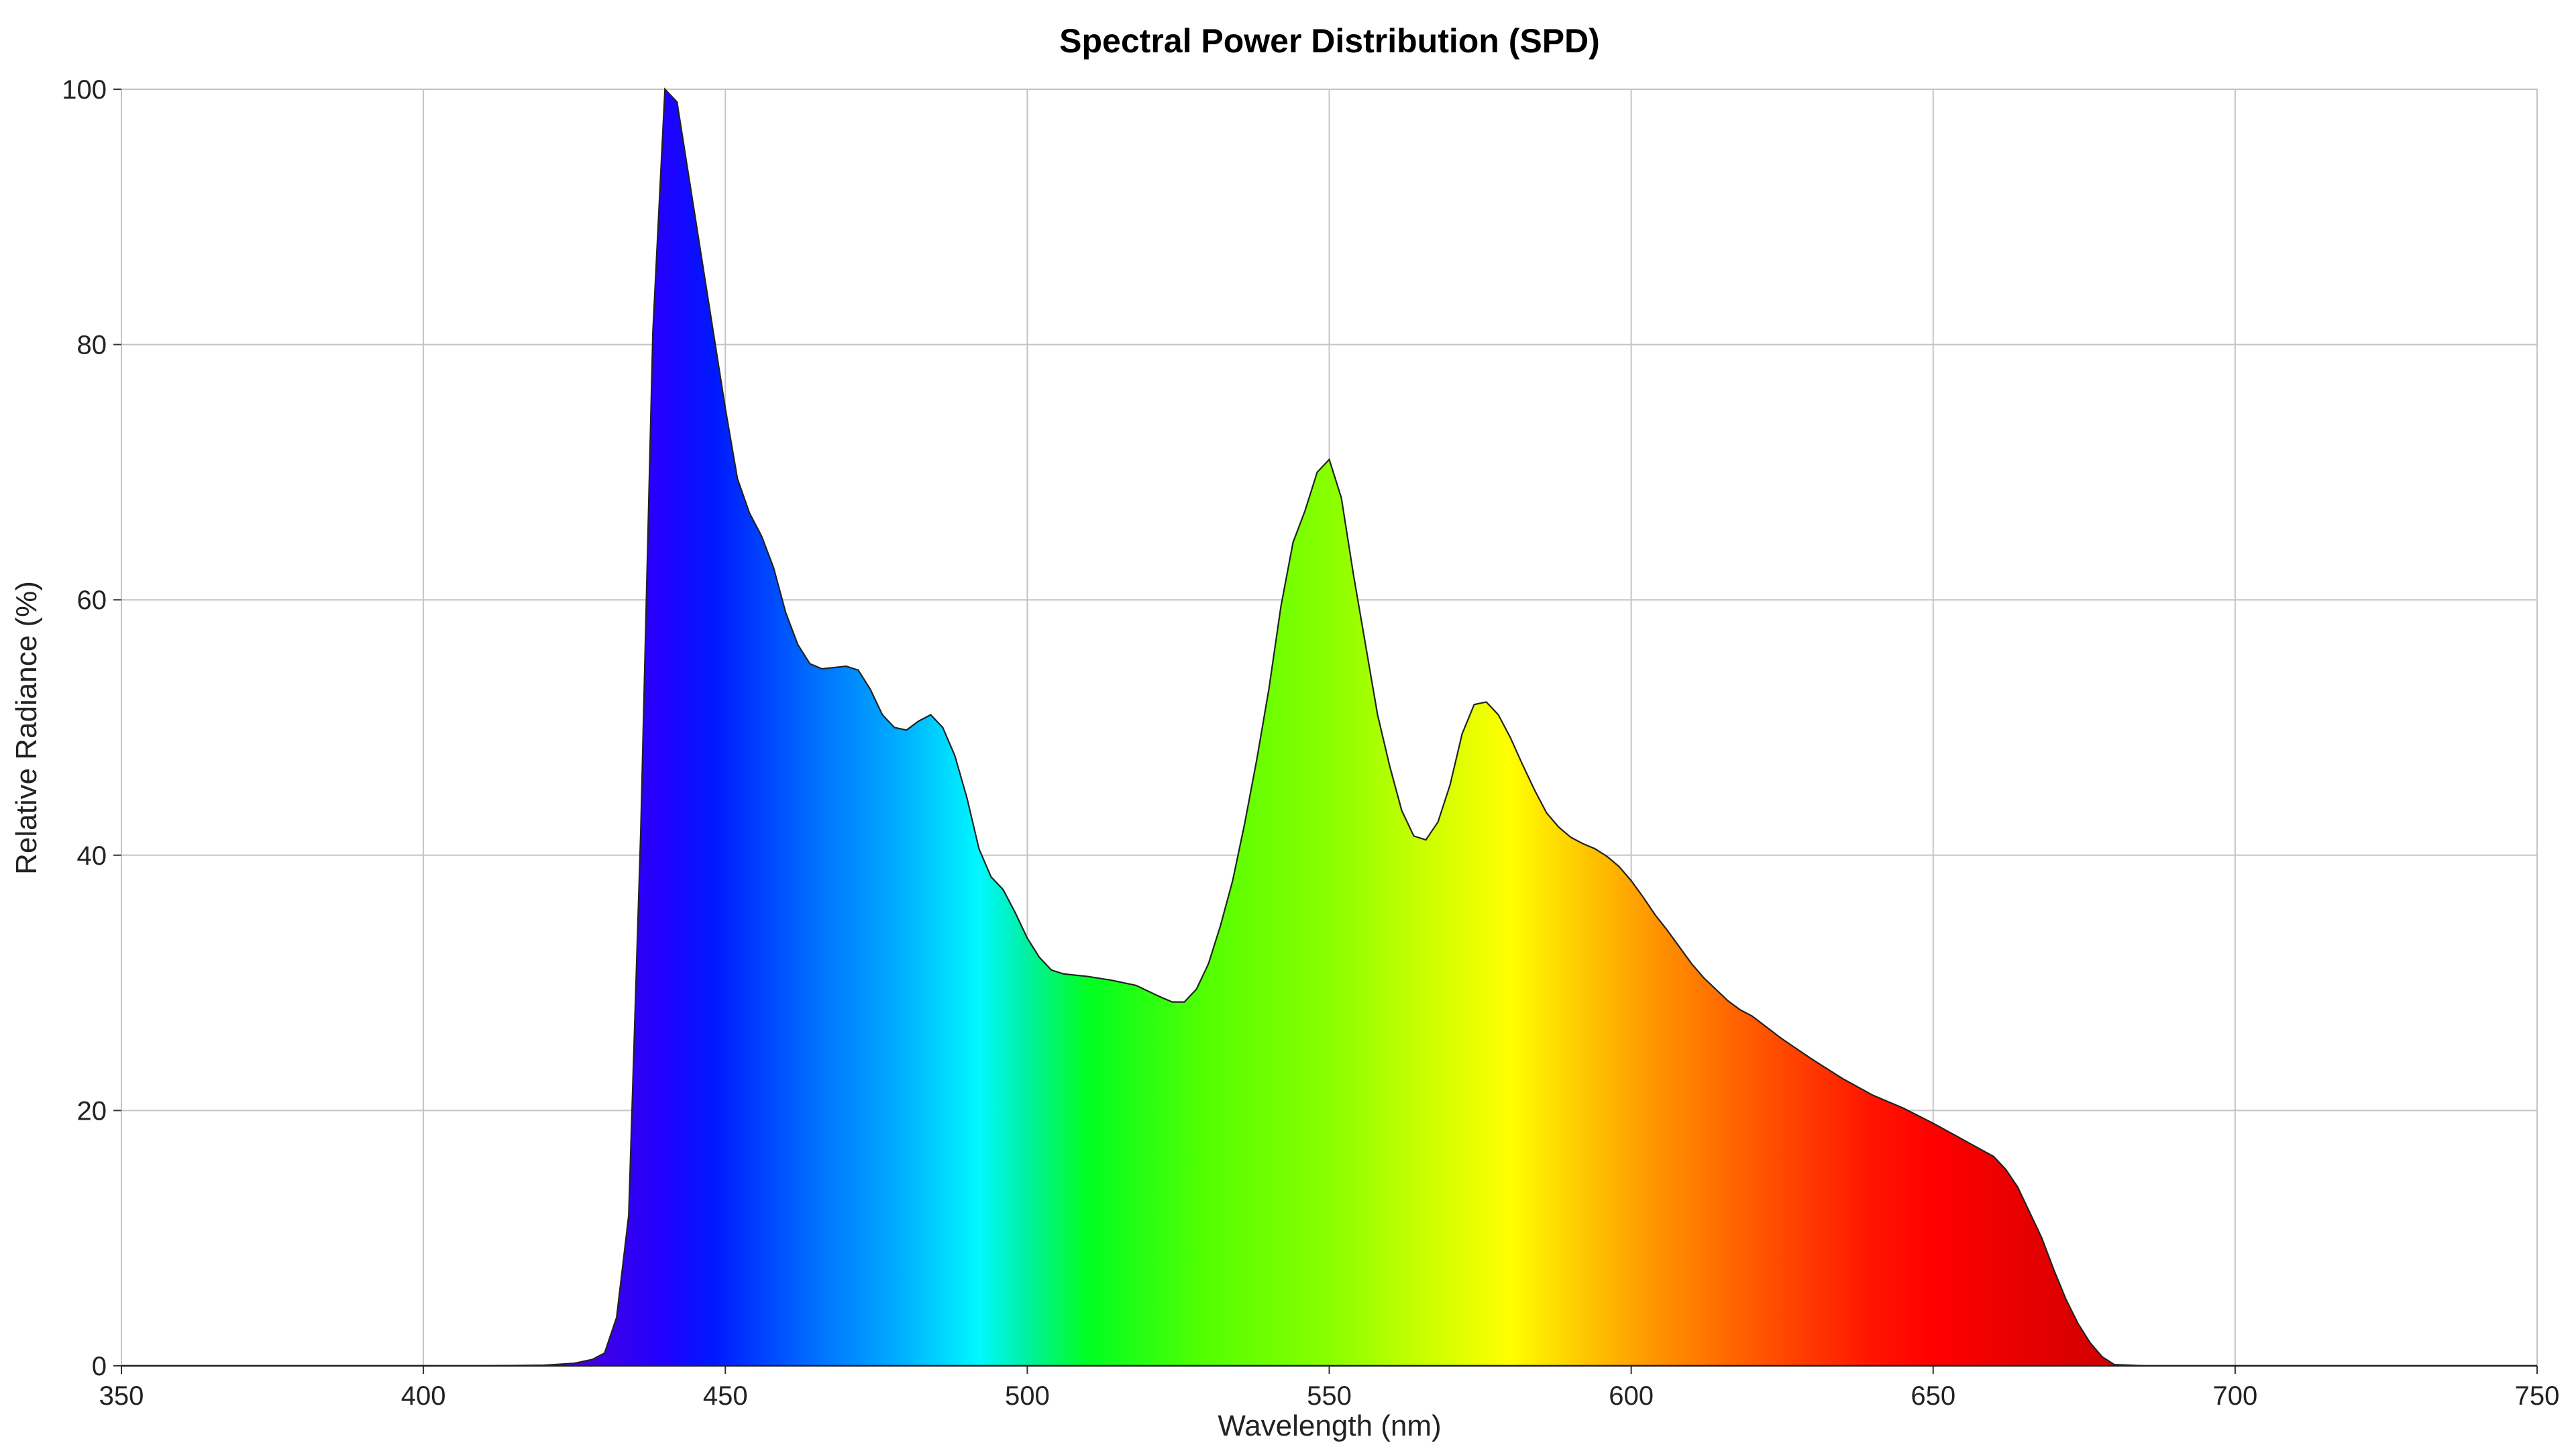  What do you see at coordinates (2235, 1396) in the screenshot?
I see `x-tick-label: 700` at bounding box center [2235, 1396].